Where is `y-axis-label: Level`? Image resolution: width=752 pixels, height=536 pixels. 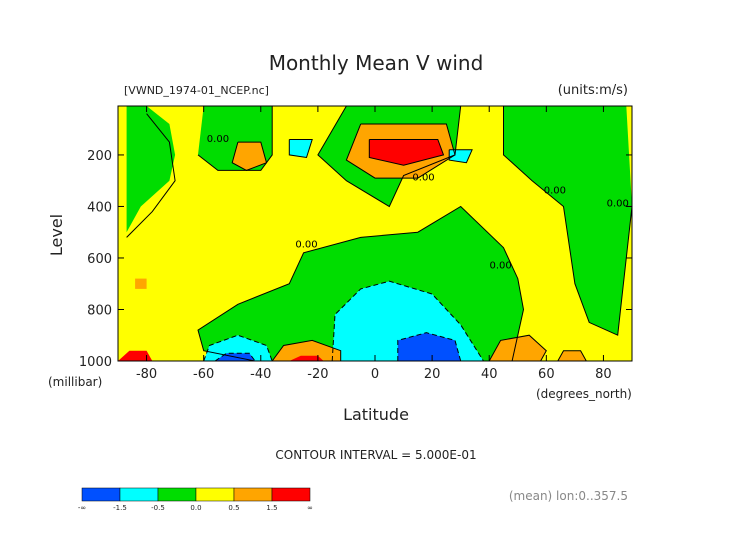
y-axis-label: Level is located at coordinates (56, 235).